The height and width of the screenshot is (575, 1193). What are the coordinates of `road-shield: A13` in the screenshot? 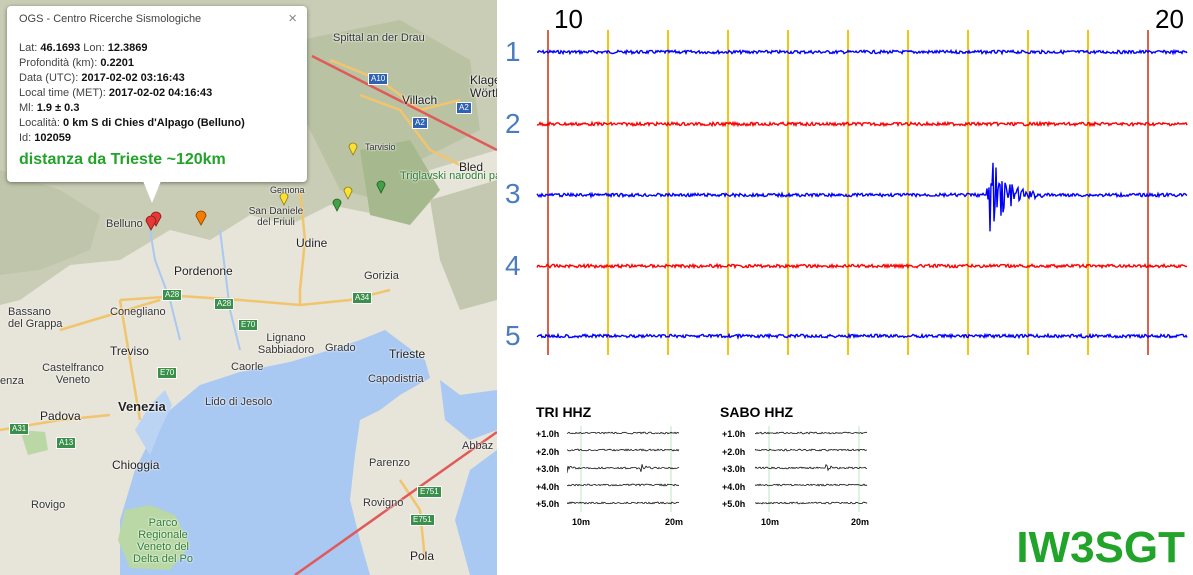 It's located at (66, 443).